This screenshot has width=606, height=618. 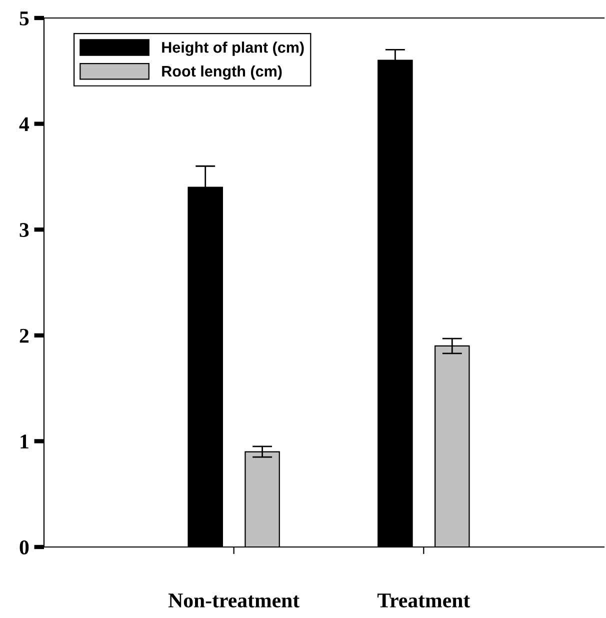 What do you see at coordinates (24, 124) in the screenshot?
I see `y-tick-label: 4` at bounding box center [24, 124].